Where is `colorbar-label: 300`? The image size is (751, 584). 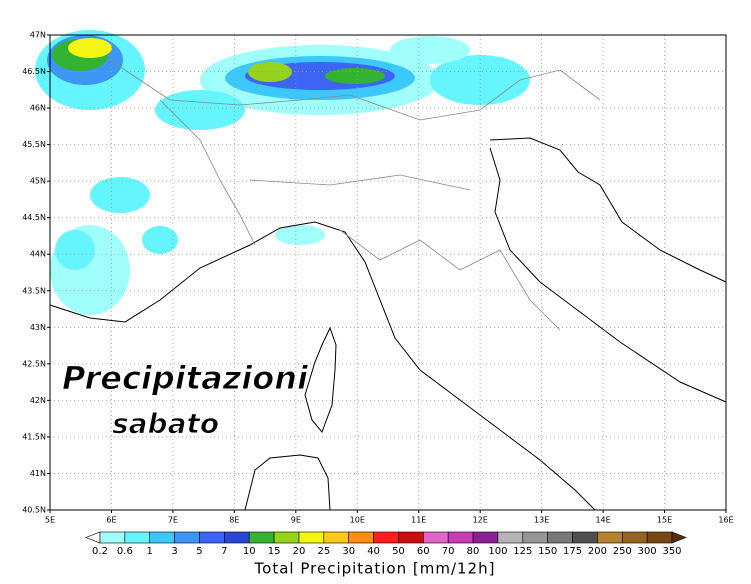 colorbar-label: 300 is located at coordinates (647, 551).